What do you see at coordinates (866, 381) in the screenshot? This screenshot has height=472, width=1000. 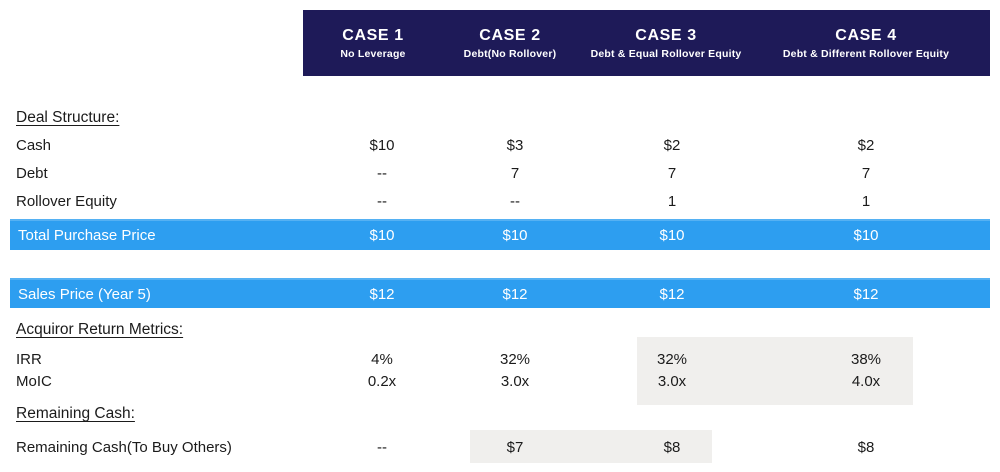 I see `moic-case4-value: 4.0x` at bounding box center [866, 381].